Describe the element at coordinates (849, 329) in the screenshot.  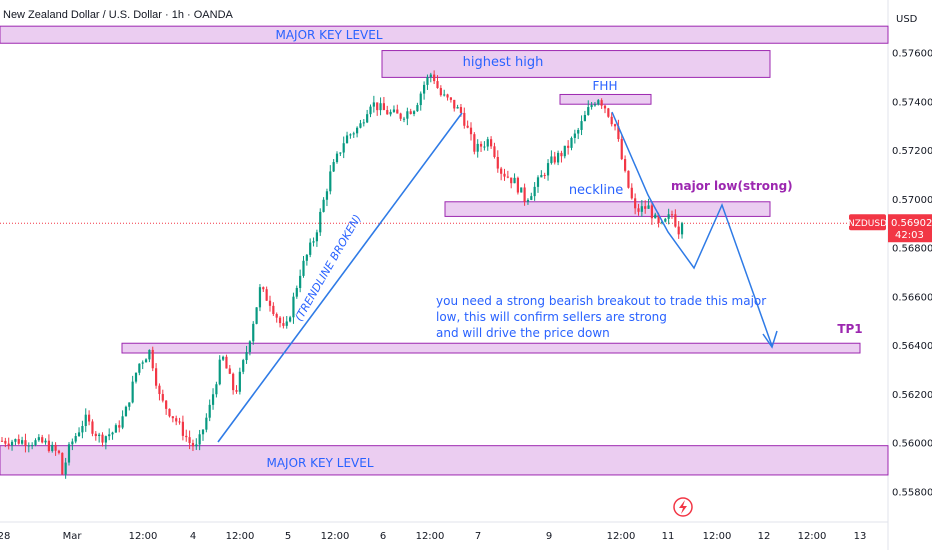
I see `zone-label-tp1: TP1` at that location.